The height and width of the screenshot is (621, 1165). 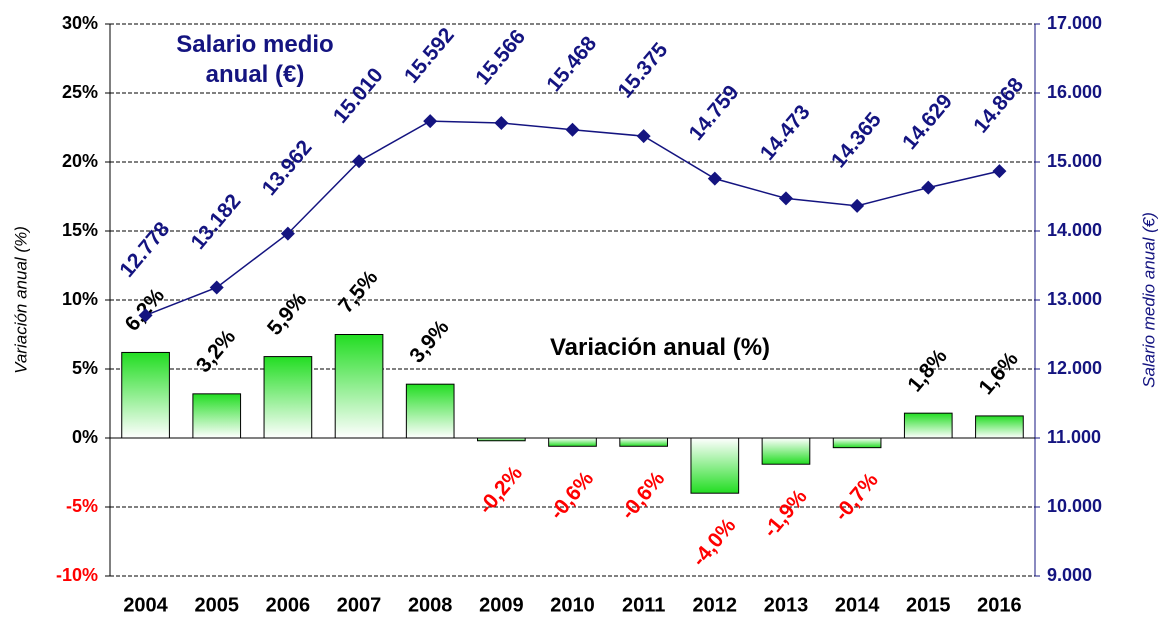 I want to click on y2-tick-label: 11.000, so click(x=1074, y=437).